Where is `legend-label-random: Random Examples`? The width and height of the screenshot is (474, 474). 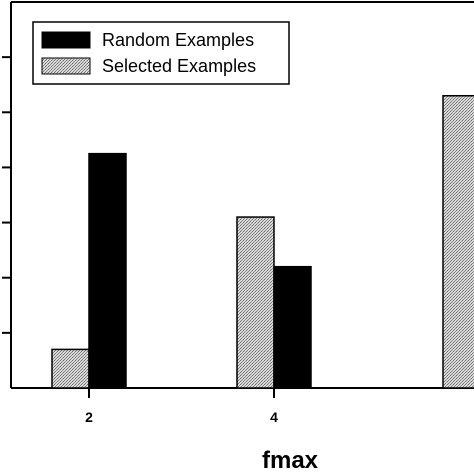
legend-label-random: Random Examples is located at coordinates (178, 40).